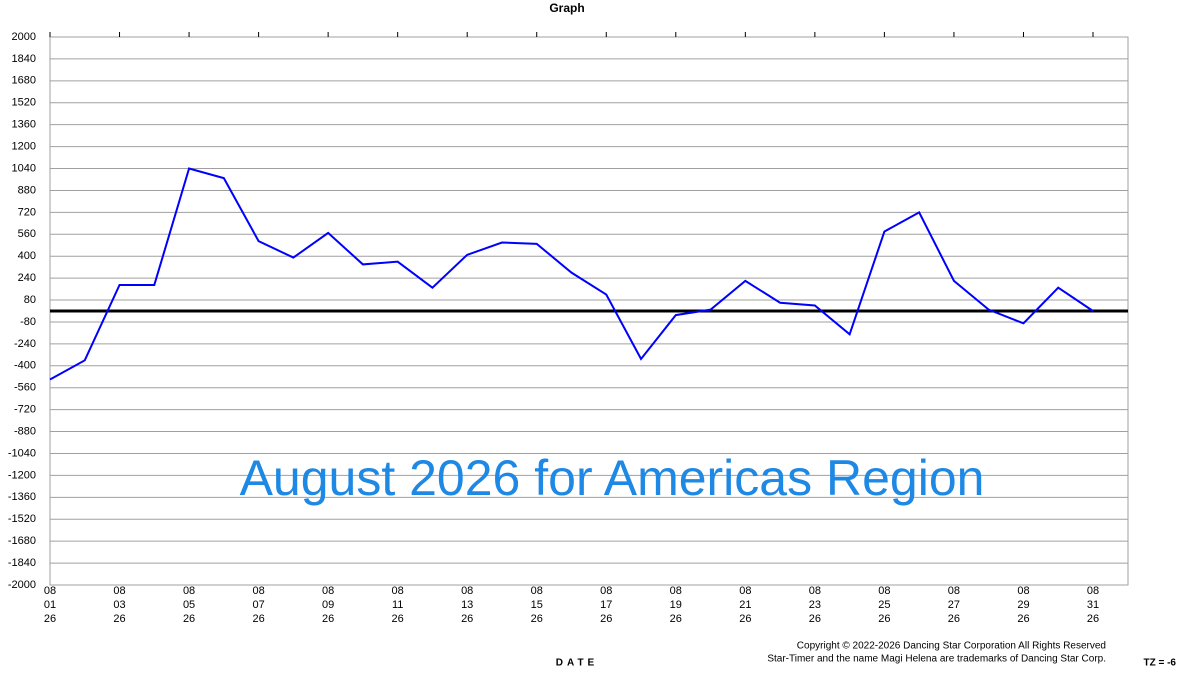 This screenshot has height=676, width=1180. I want to click on x-tick-label: 31, so click(1093, 605).